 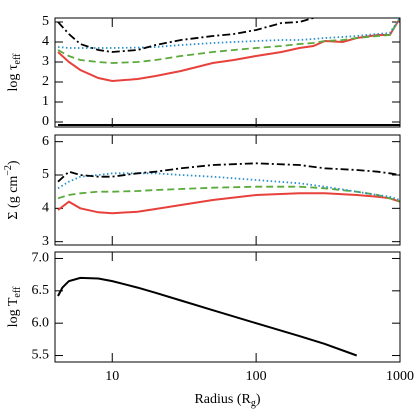 I want to click on y-tick-label: 7.0, so click(x=41, y=258).